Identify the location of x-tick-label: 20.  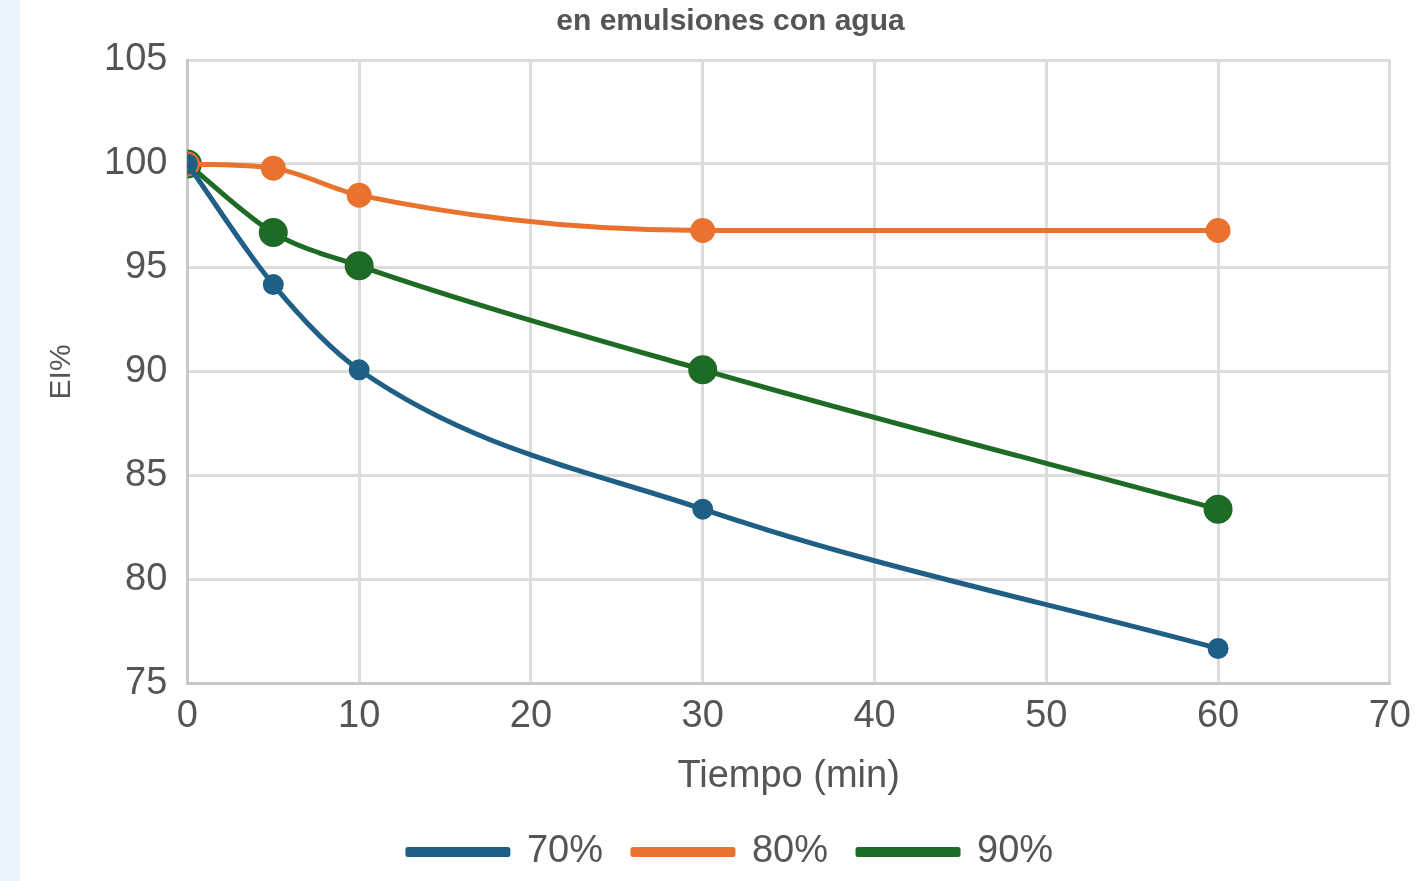
(531, 714).